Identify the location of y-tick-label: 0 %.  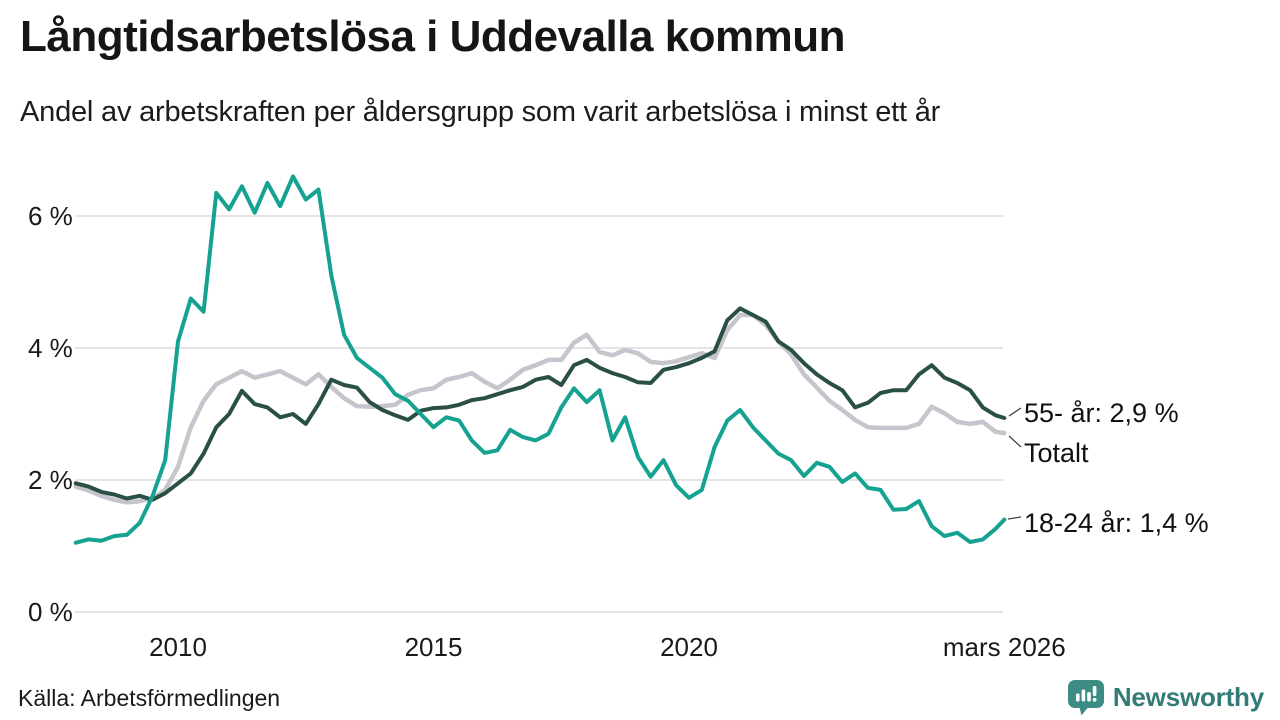
(50, 612).